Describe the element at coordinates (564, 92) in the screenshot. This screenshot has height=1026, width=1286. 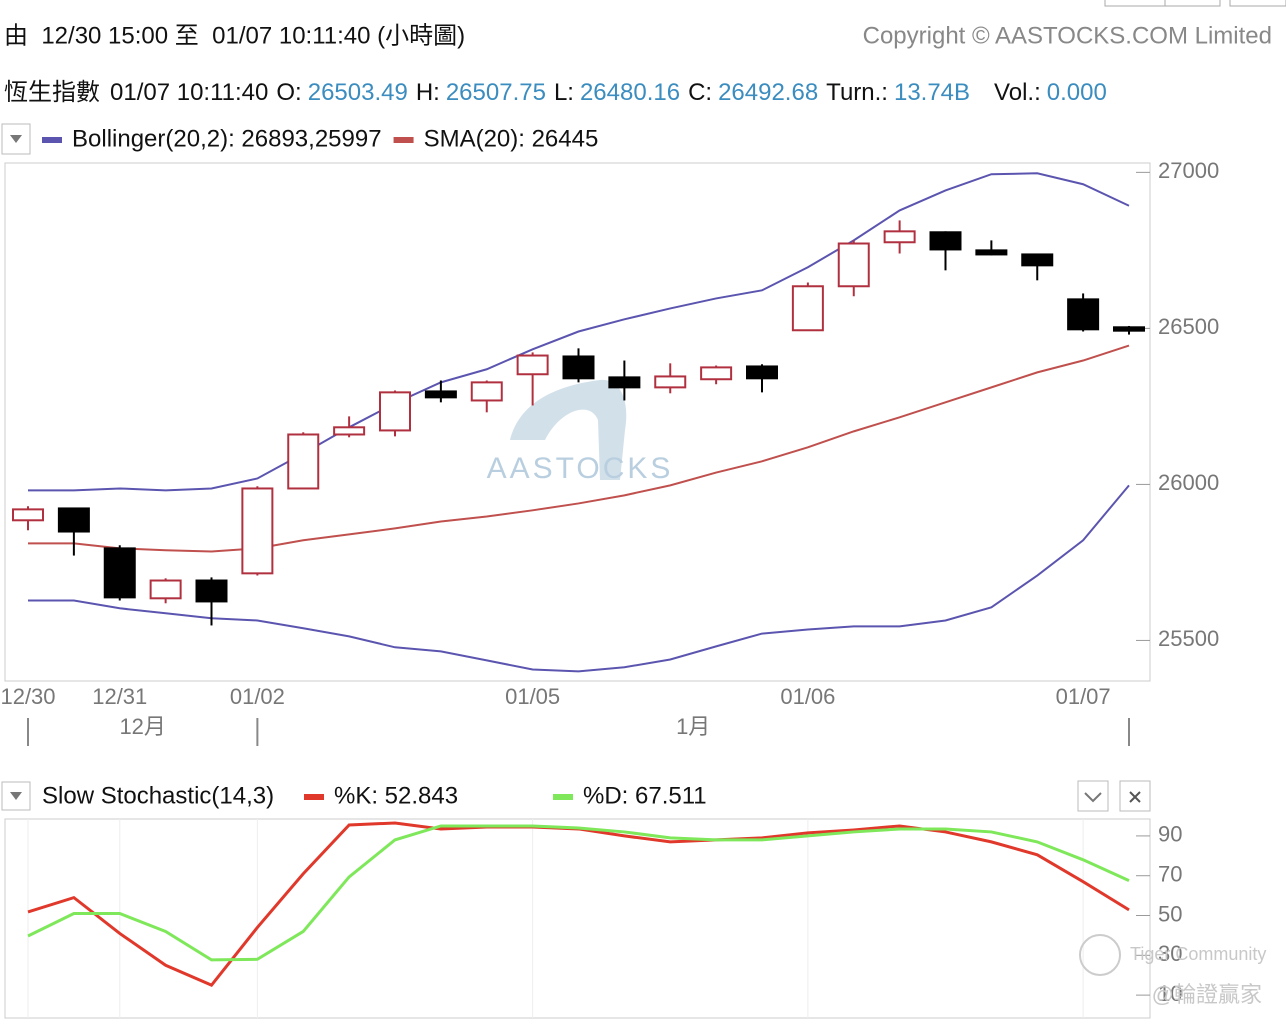
I see `field-label: L:` at that location.